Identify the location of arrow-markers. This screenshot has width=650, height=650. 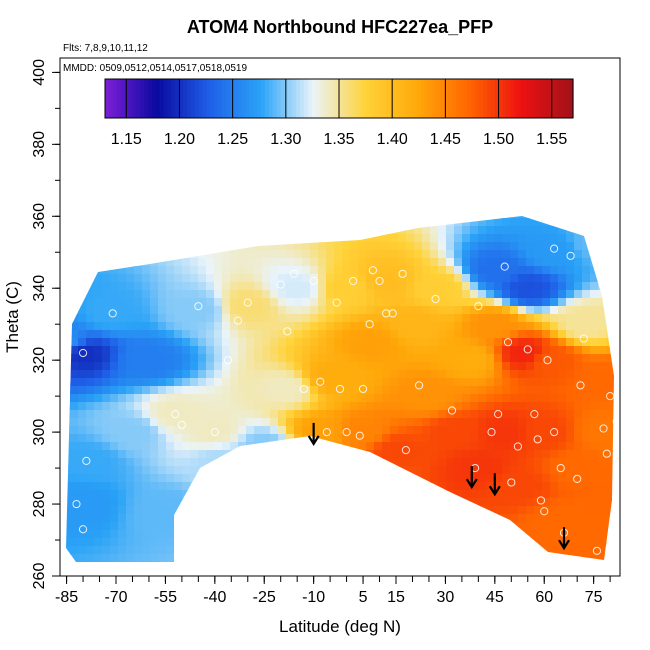
(438, 486).